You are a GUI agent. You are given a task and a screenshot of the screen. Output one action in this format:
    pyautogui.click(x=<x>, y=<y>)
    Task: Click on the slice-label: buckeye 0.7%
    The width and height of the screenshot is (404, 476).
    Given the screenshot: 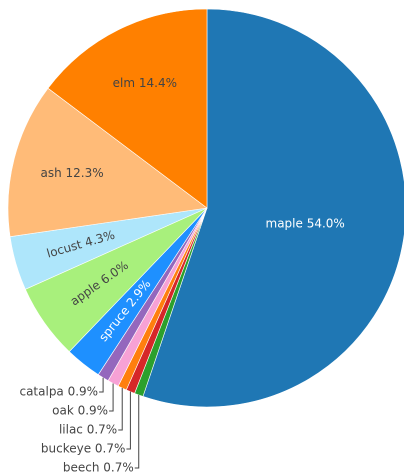 What is the action you would take?
    pyautogui.click(x=83, y=449)
    